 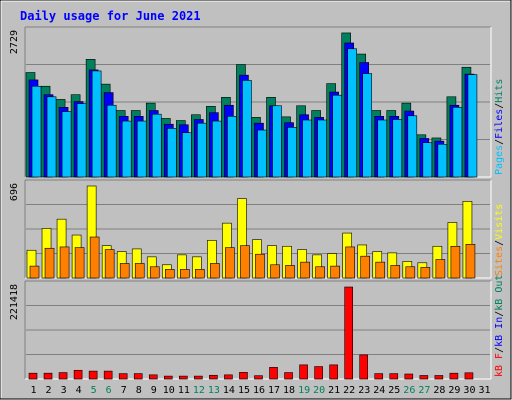 I want to click on x-tick-label: 5, so click(x=94, y=390).